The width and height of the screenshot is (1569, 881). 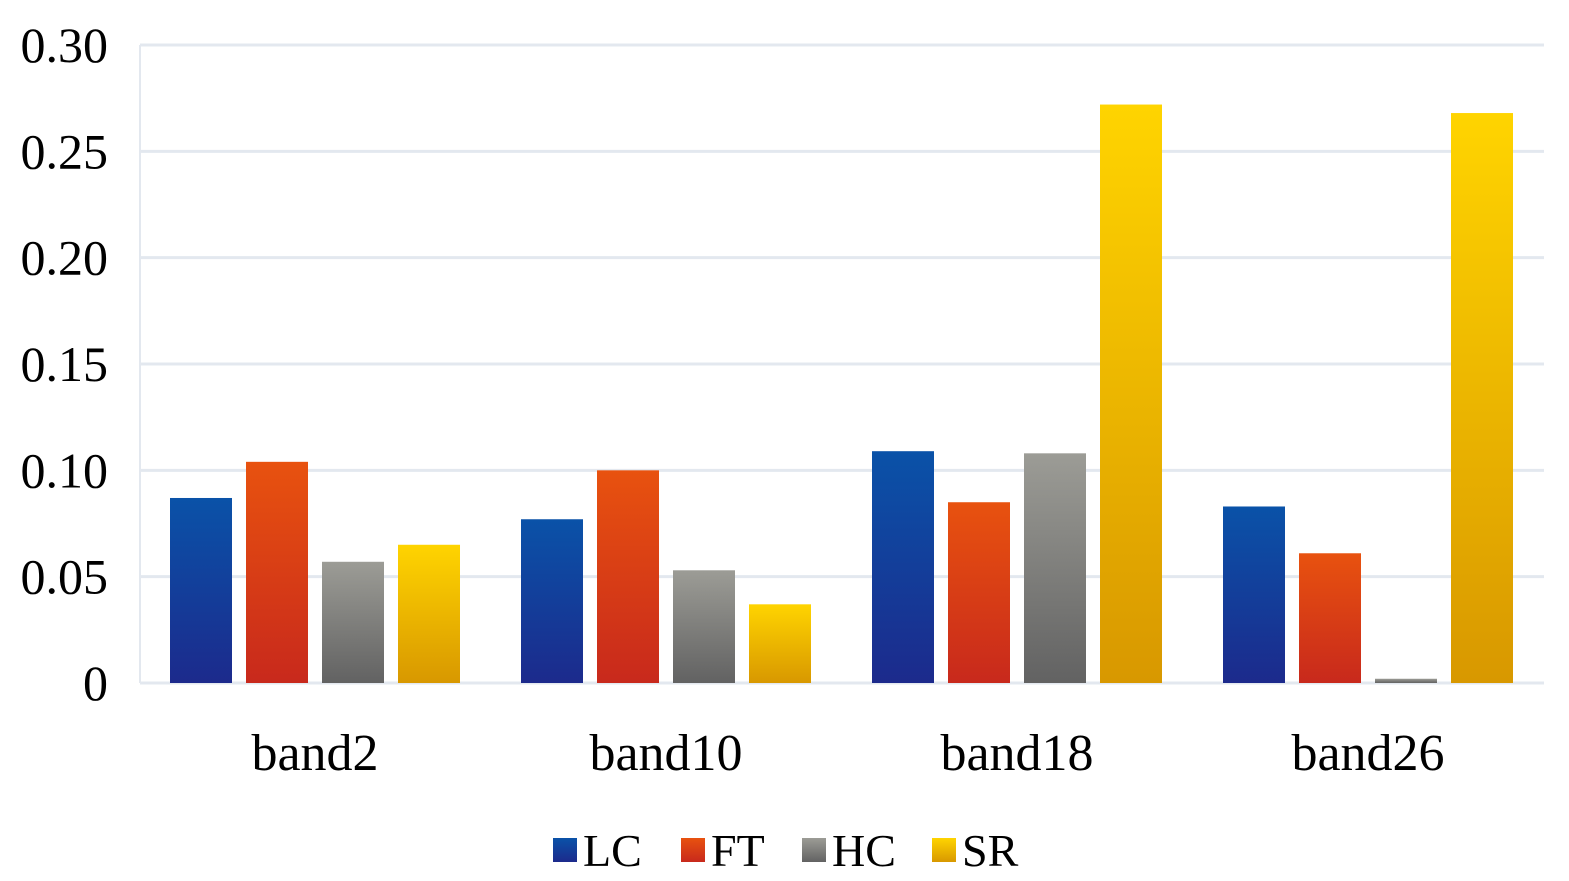 I want to click on bar-ft-band26, so click(x=1330, y=618).